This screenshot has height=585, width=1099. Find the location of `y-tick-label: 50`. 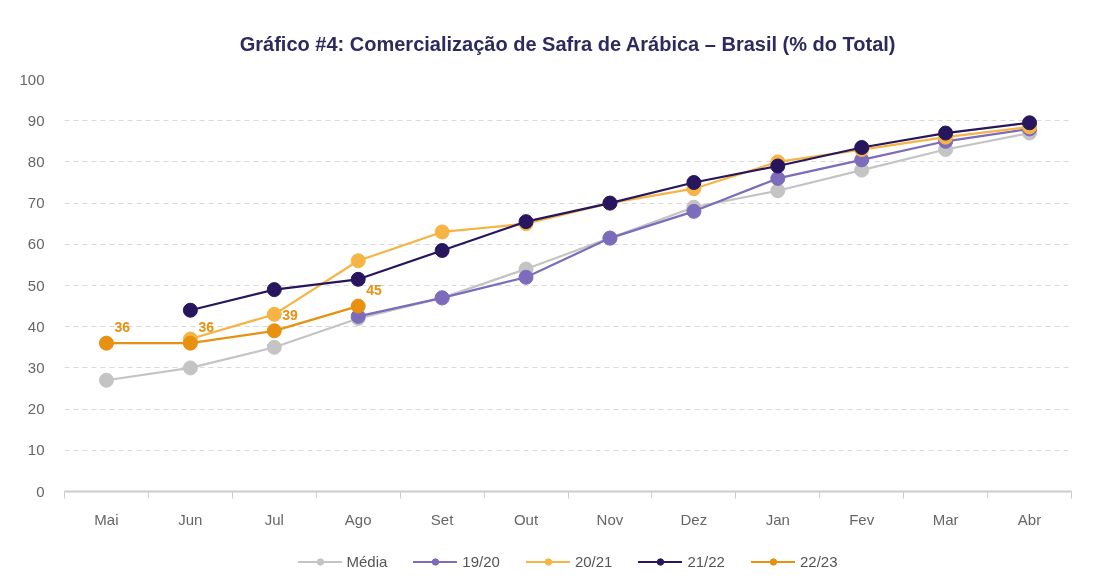

y-tick-label: 50 is located at coordinates (36, 285).